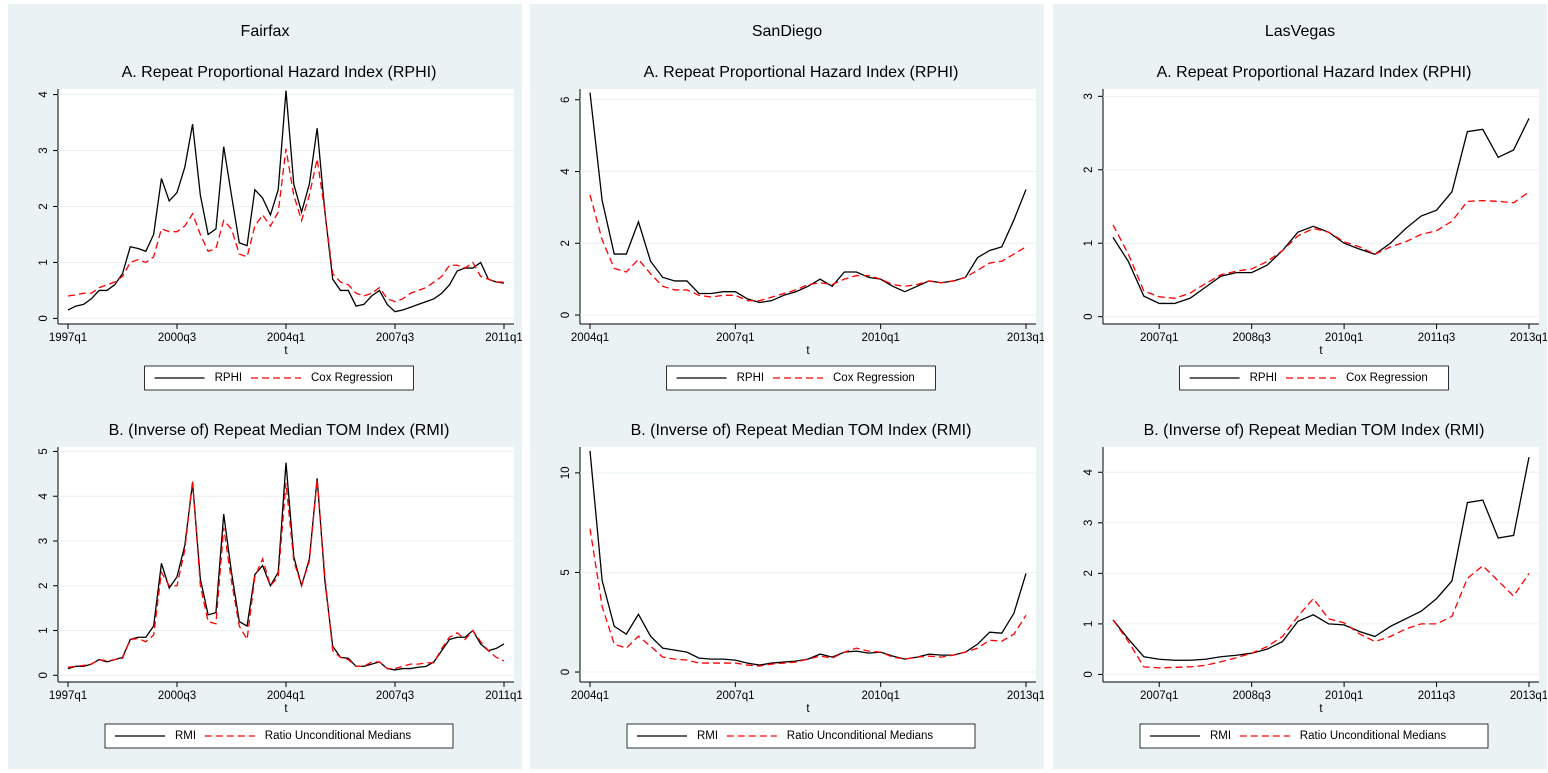  I want to click on y-tick-label: 10, so click(566, 472).